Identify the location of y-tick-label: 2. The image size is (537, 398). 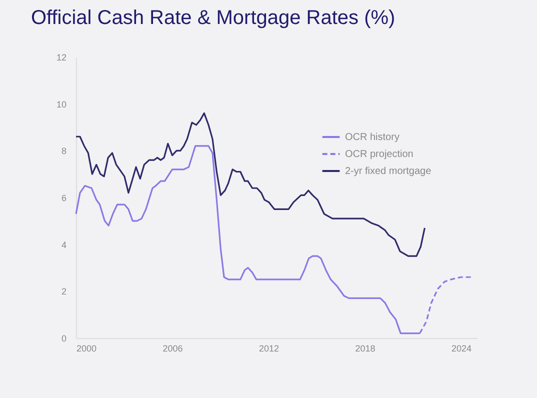
(63, 291).